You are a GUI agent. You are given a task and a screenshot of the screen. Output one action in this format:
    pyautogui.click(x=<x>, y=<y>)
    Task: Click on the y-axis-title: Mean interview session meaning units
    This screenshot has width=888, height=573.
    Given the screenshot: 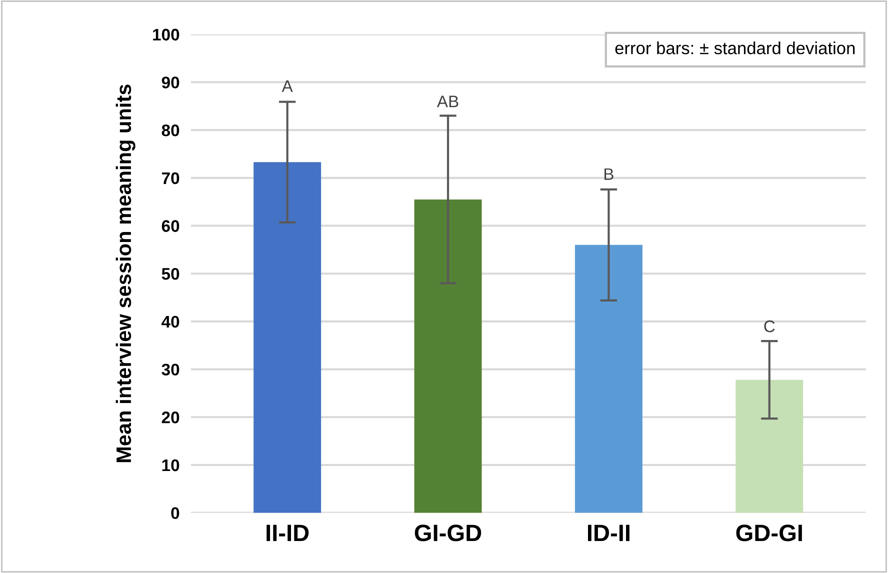 What is the action you would take?
    pyautogui.click(x=126, y=273)
    